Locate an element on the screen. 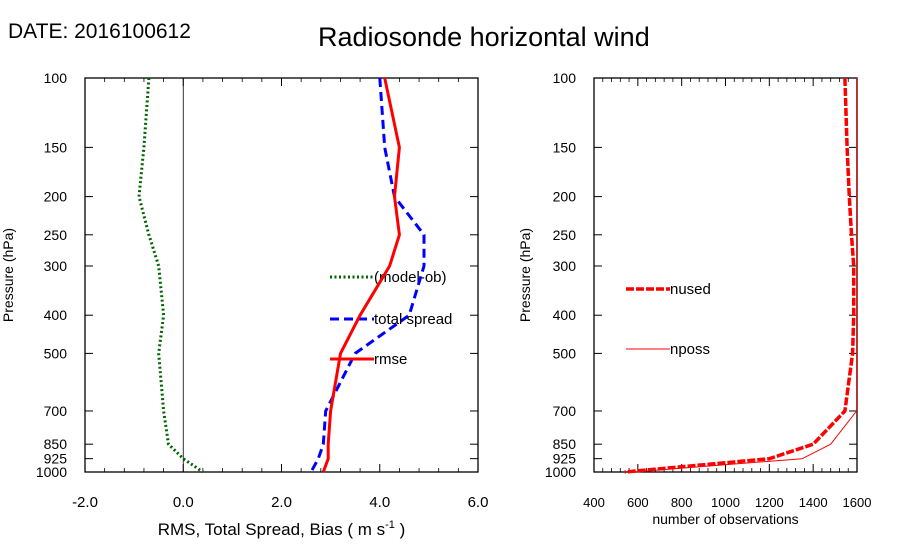 This screenshot has width=900, height=560. x-tick-label: 1600 is located at coordinates (857, 502).